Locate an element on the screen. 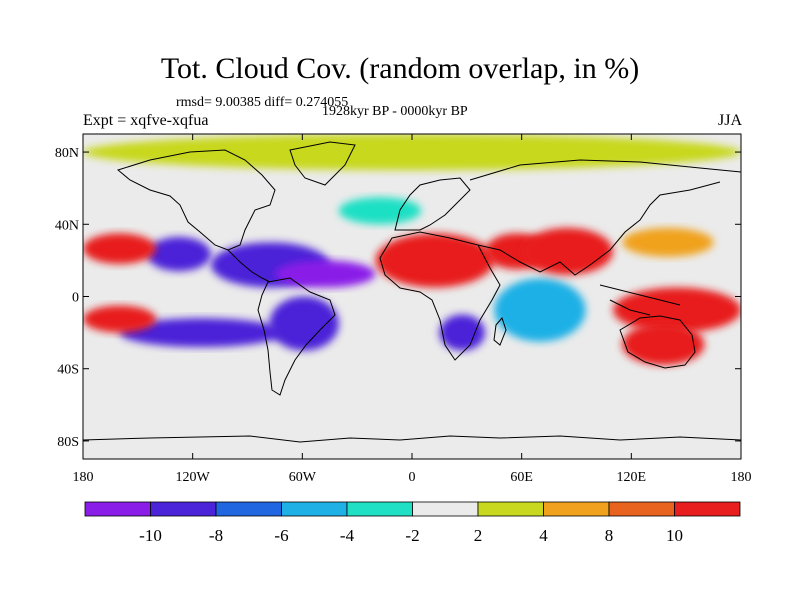 Image resolution: width=800 pixels, height=600 pixels. x-tick-label: 120W is located at coordinates (193, 477).